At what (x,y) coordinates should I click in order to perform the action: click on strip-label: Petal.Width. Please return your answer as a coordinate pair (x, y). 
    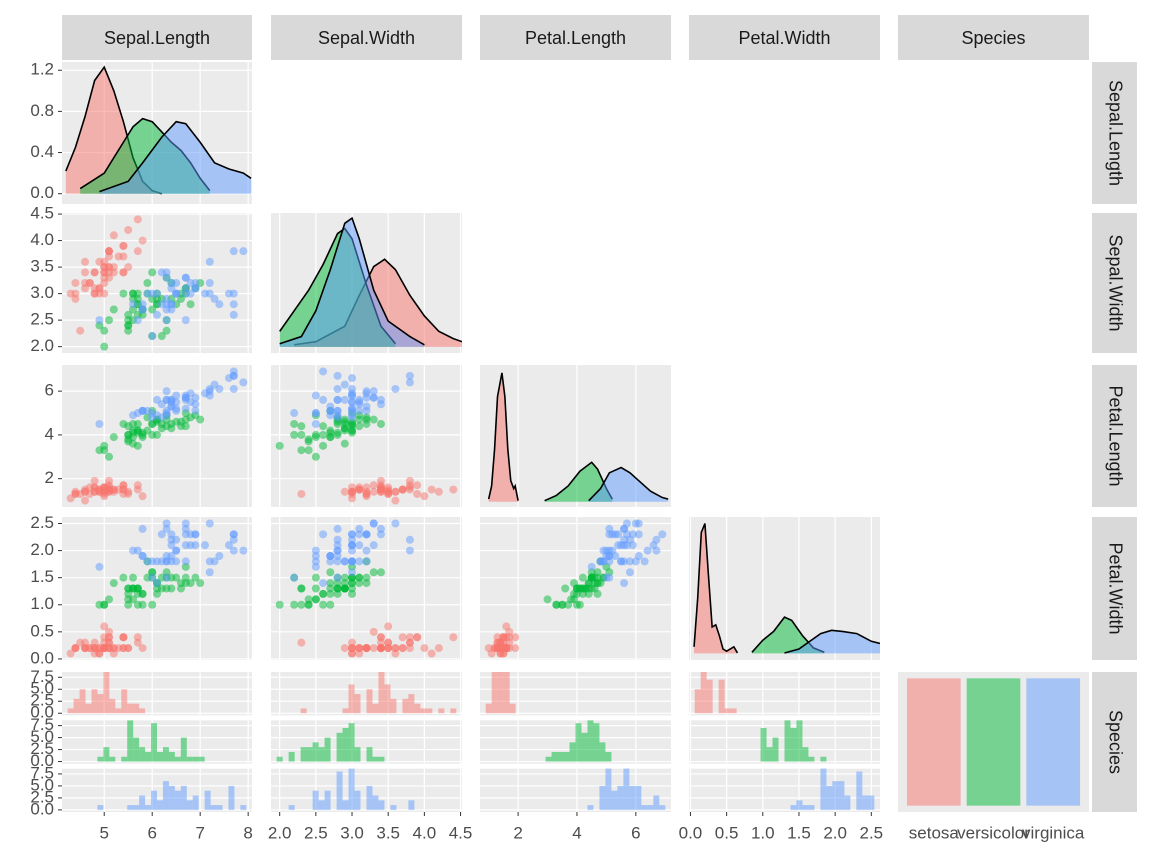
    Looking at the image, I should click on (1115, 588).